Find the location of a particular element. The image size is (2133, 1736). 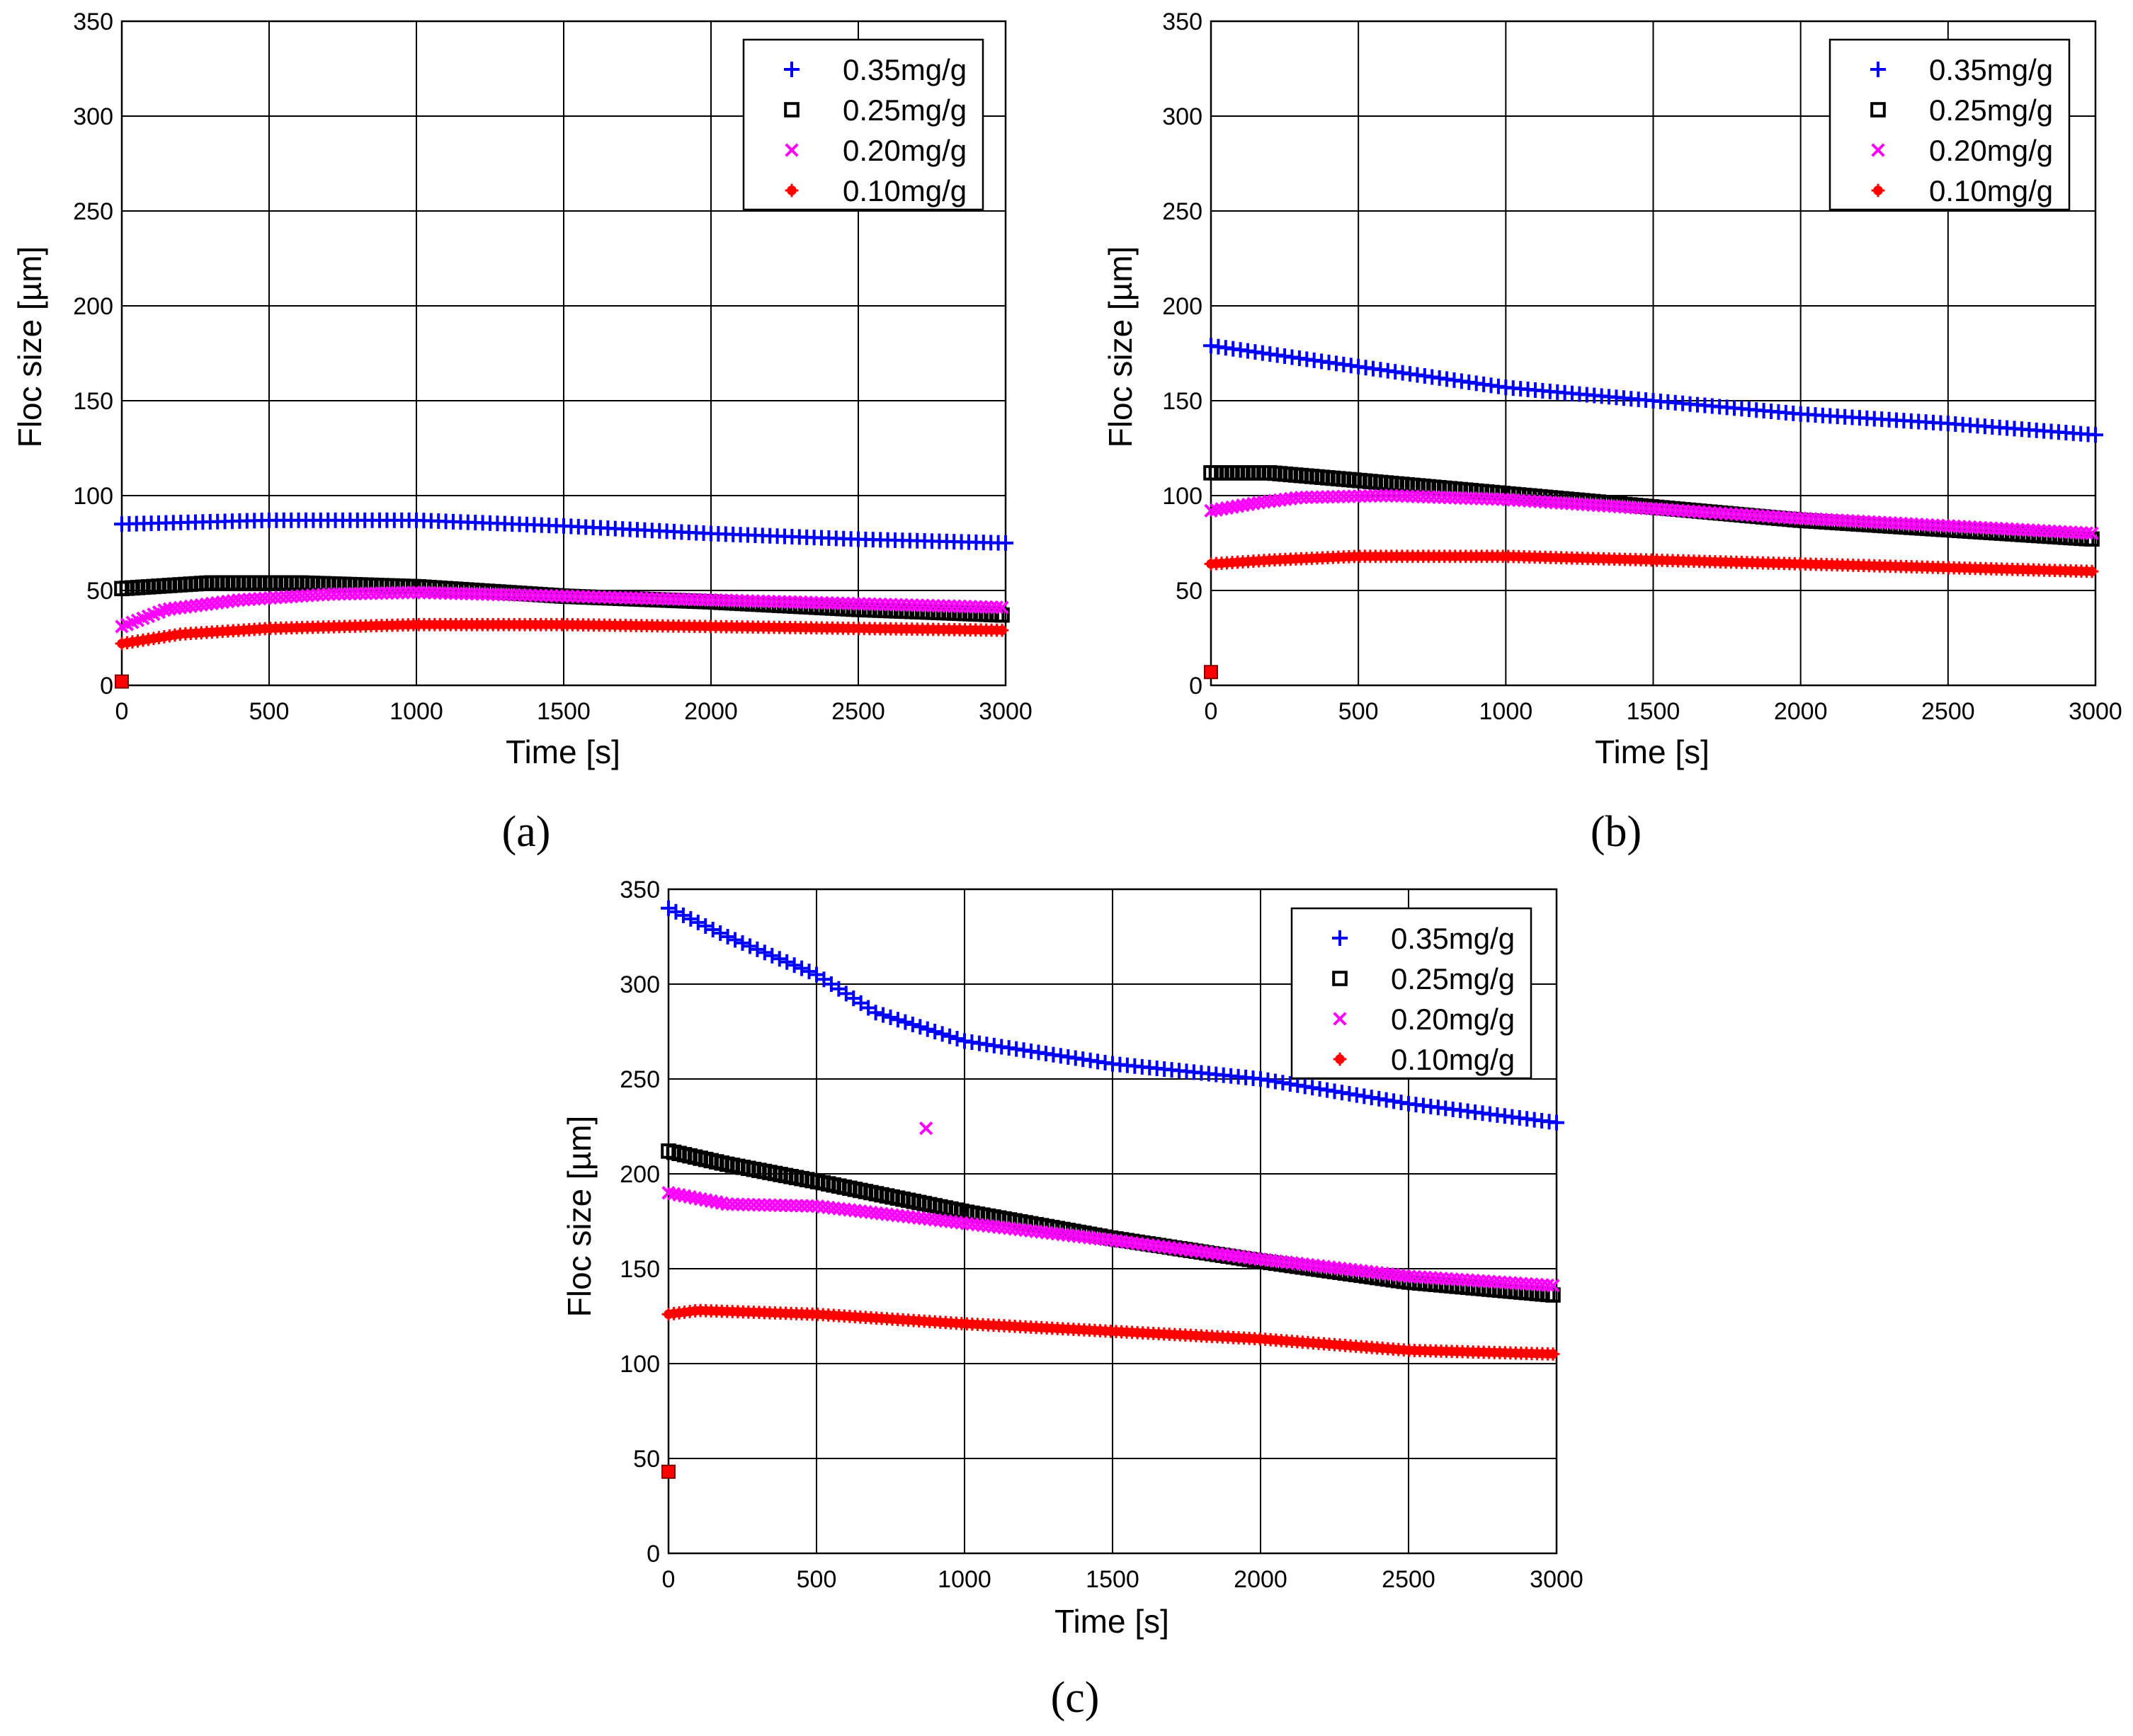

x-axis-label: Time [s] is located at coordinates (563, 751).